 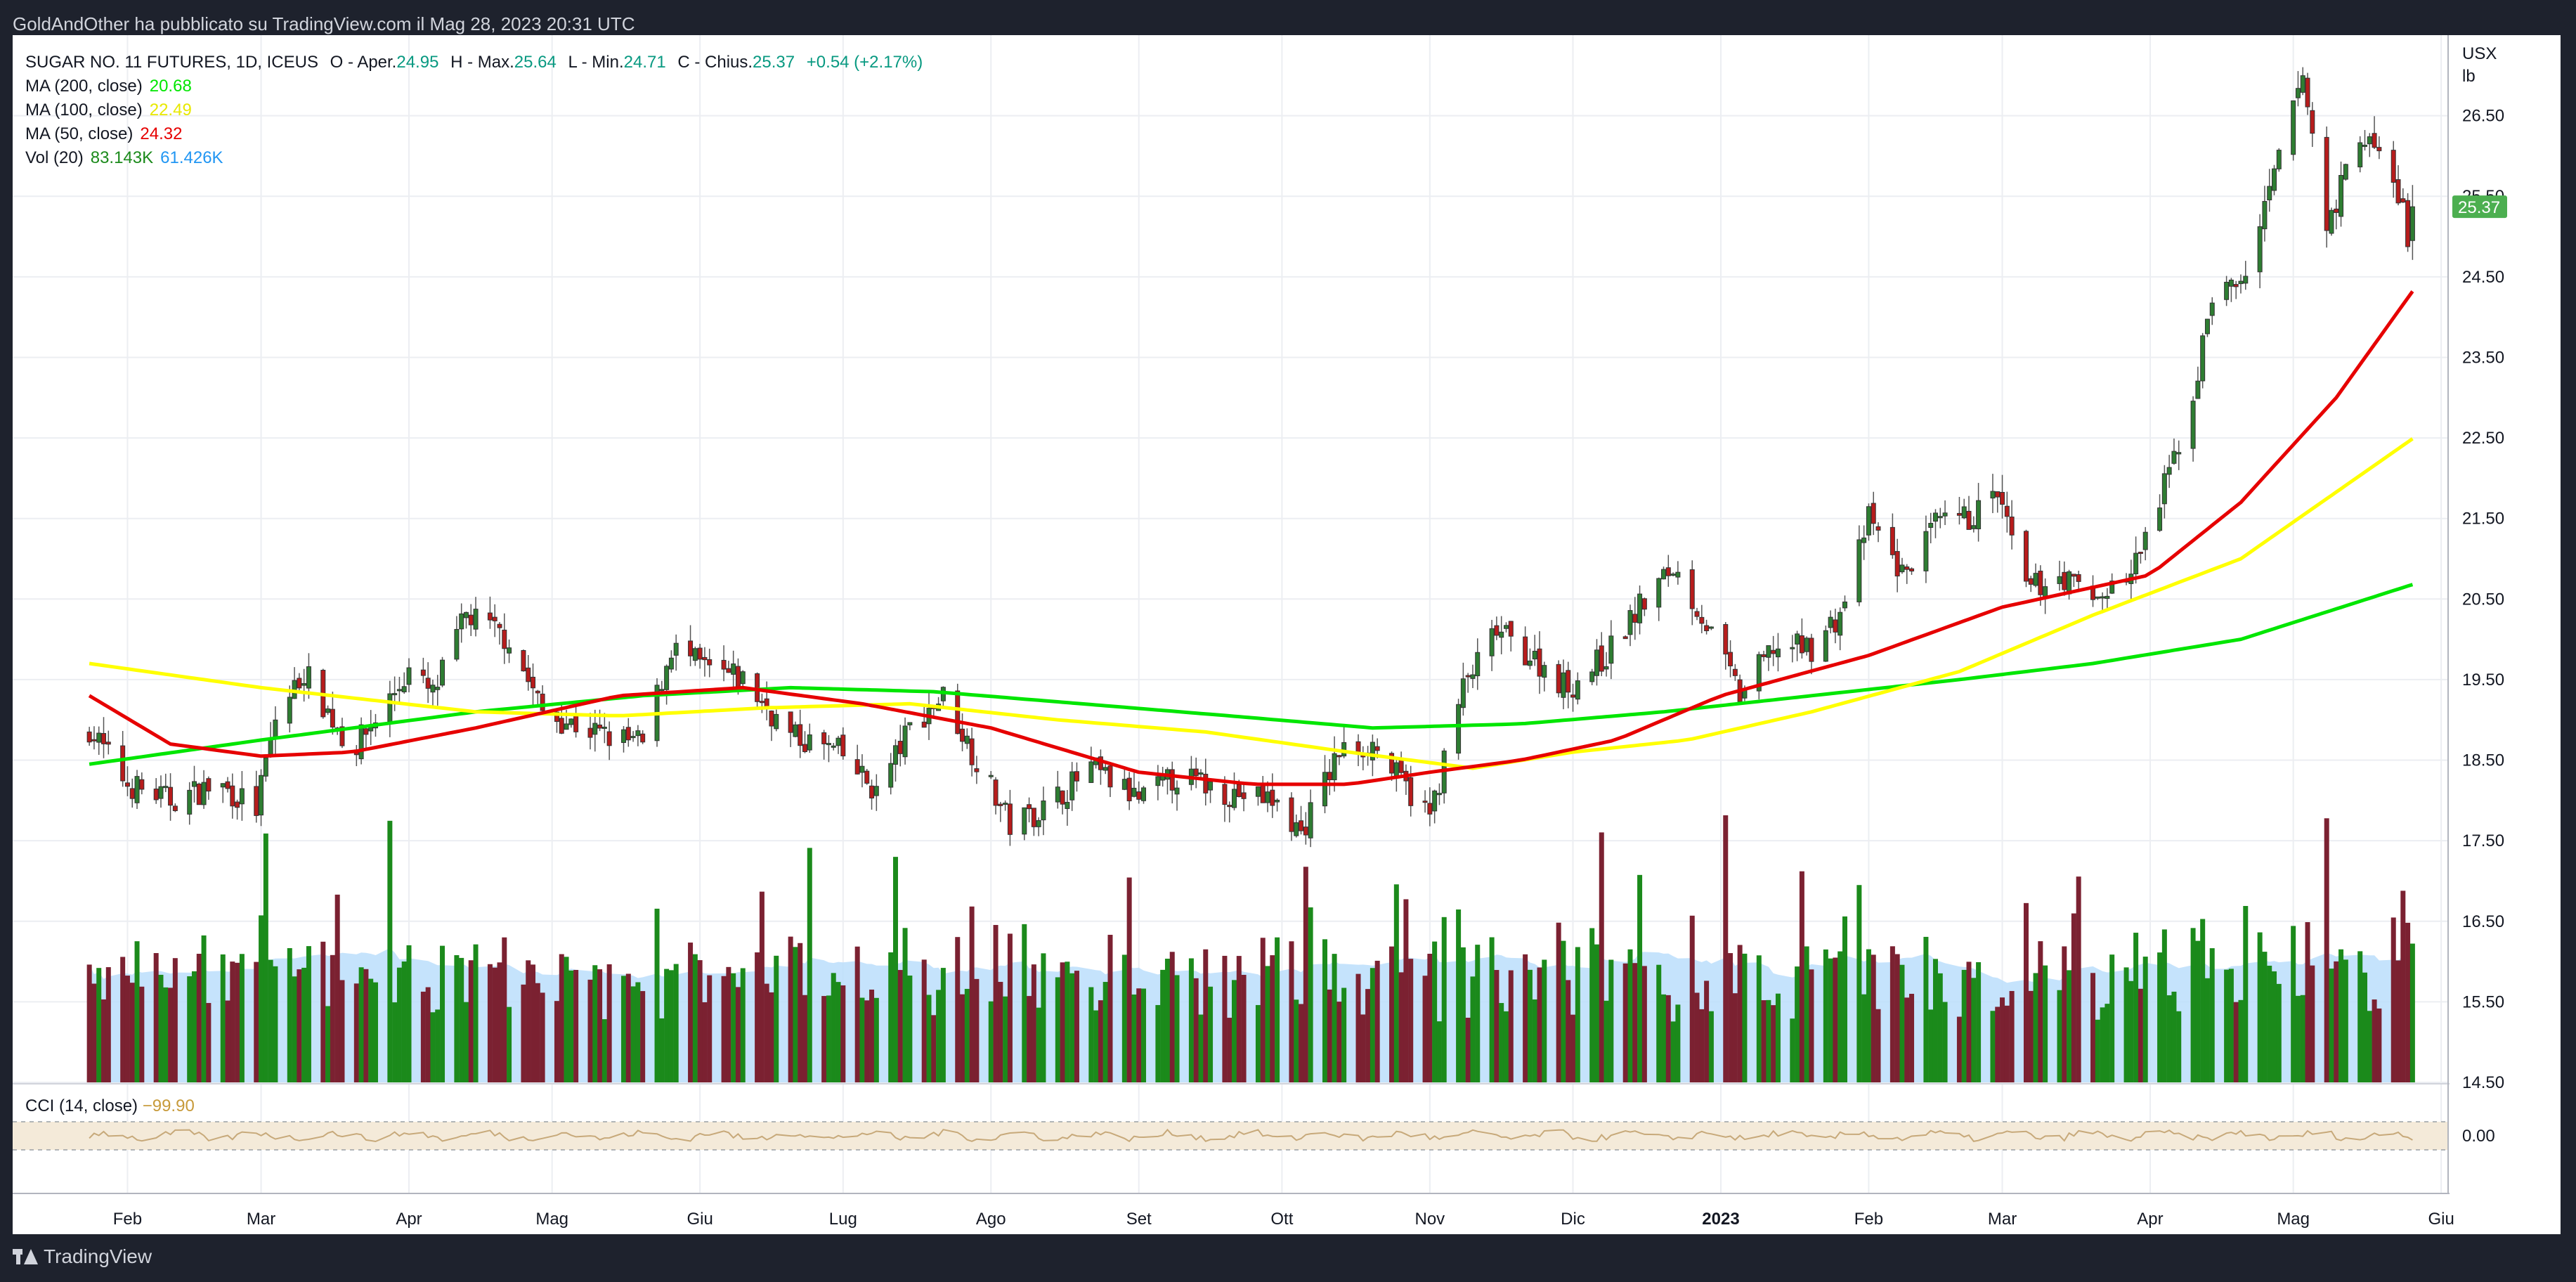 What do you see at coordinates (551, 1219) in the screenshot?
I see `x-tick-label: Mag` at bounding box center [551, 1219].